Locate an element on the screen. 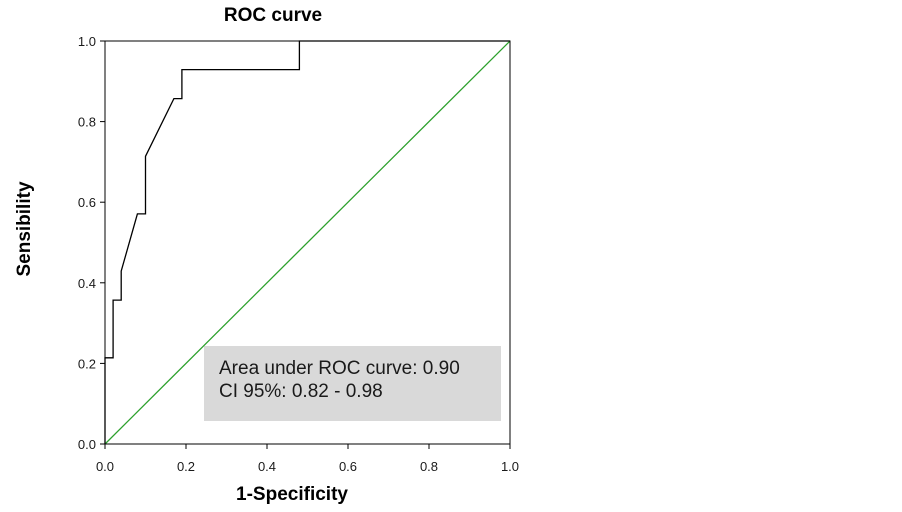 Image resolution: width=902 pixels, height=512 pixels. y-tick-label: 0.8 is located at coordinates (87, 122).